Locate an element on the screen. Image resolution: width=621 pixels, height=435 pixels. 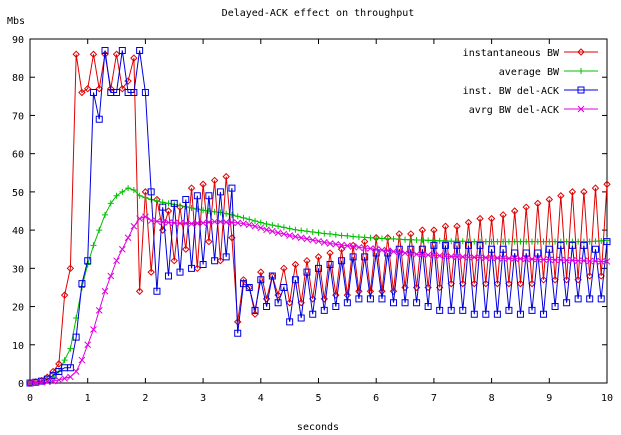
x-tick-label: 1 is located at coordinates (88, 398).